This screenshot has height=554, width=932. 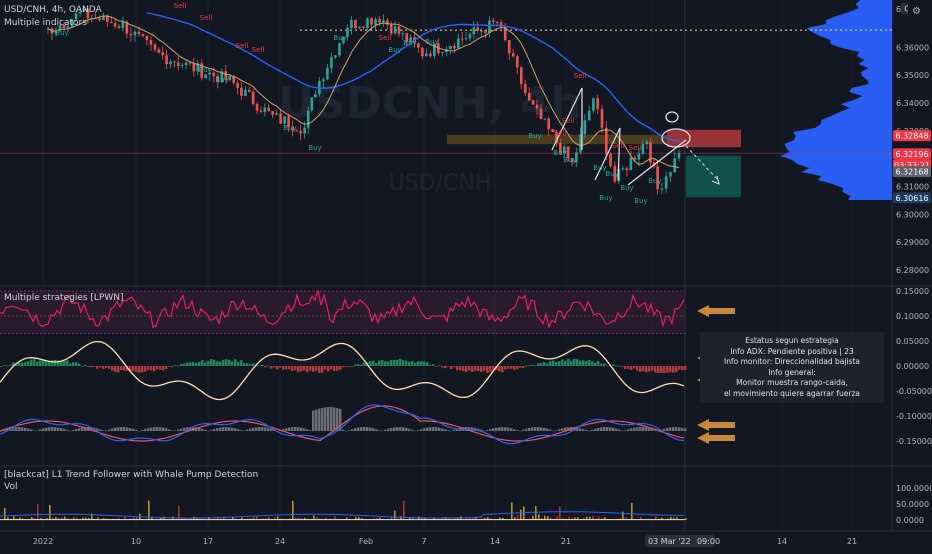 What do you see at coordinates (423, 541) in the screenshot?
I see `date-axis-label: 7` at bounding box center [423, 541].